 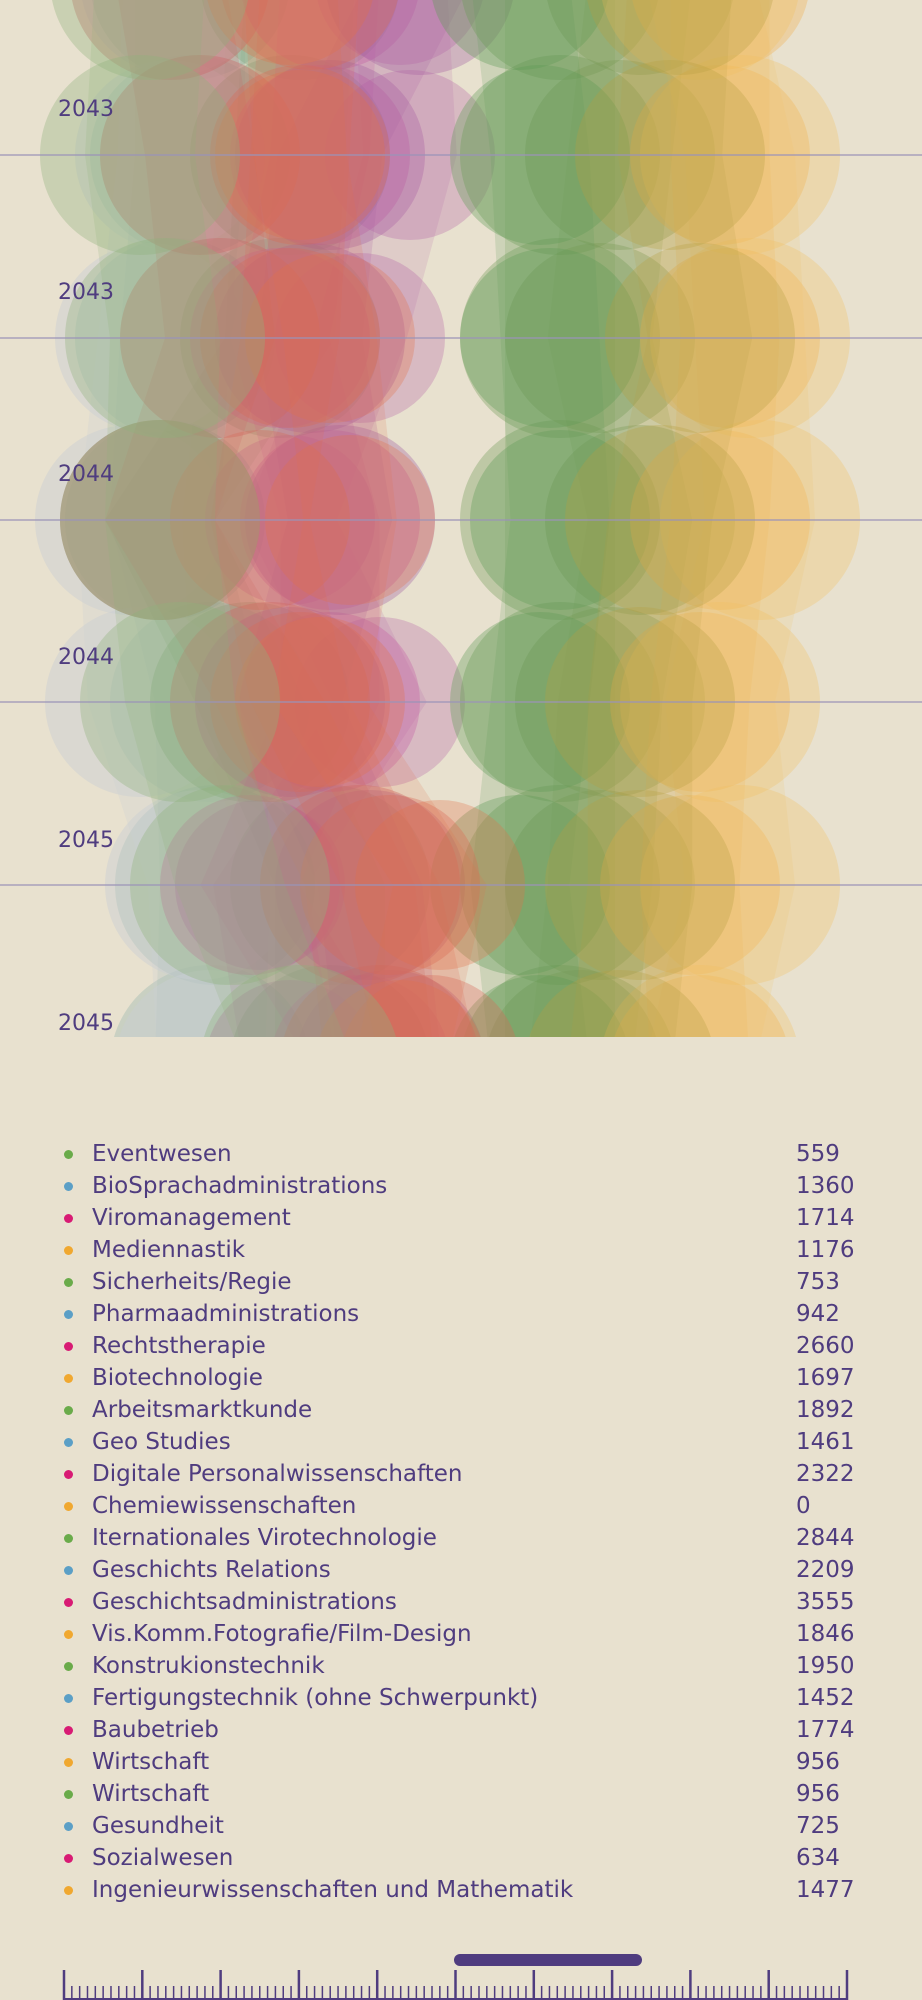 I want to click on legend-label: Chemiewissenschaften, so click(x=224, y=1506).